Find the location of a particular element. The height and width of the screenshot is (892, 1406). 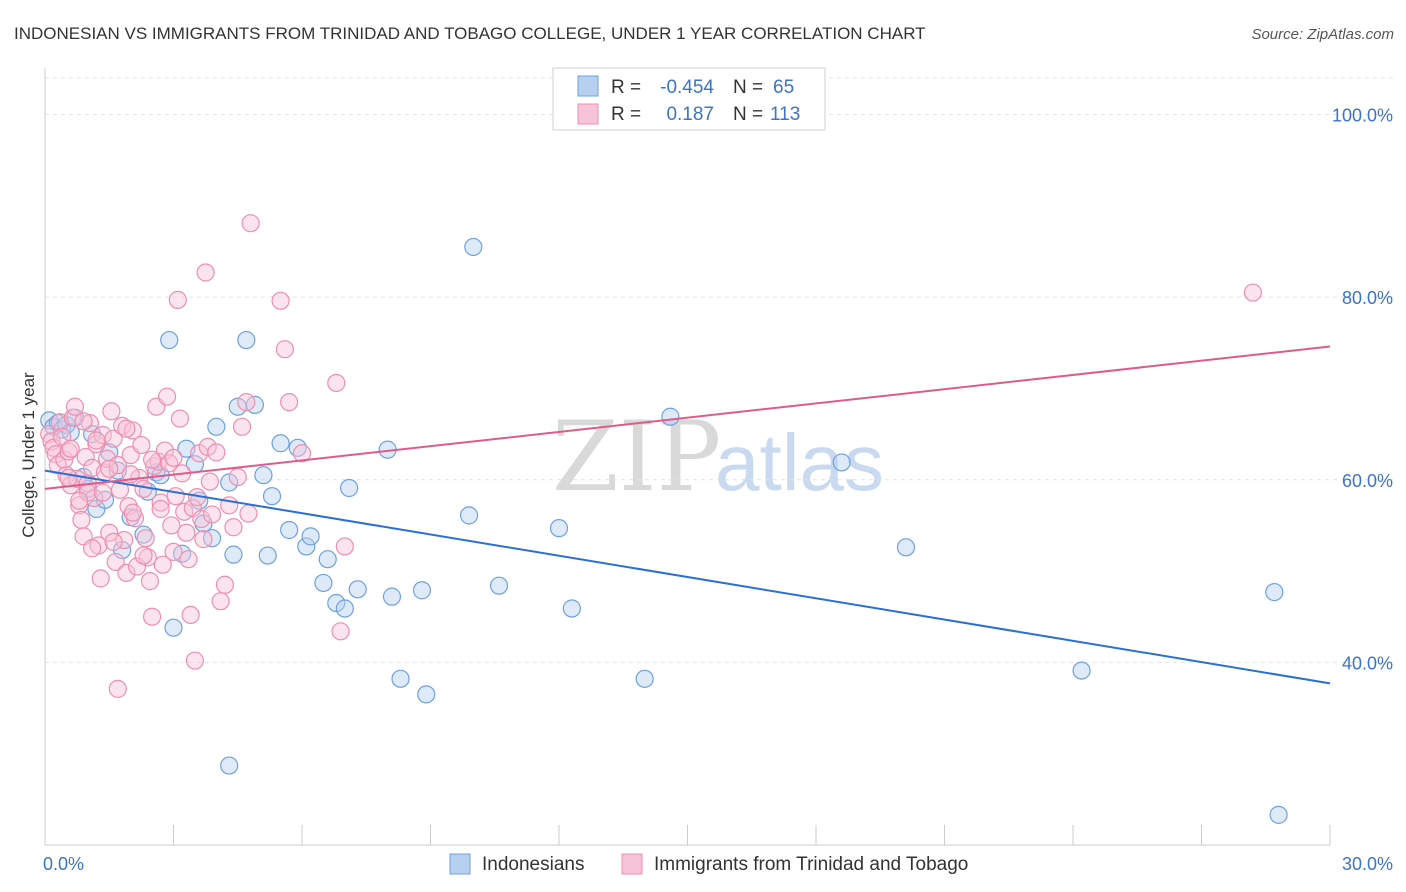

legend-n-value-0: 65 is located at coordinates (783, 87).